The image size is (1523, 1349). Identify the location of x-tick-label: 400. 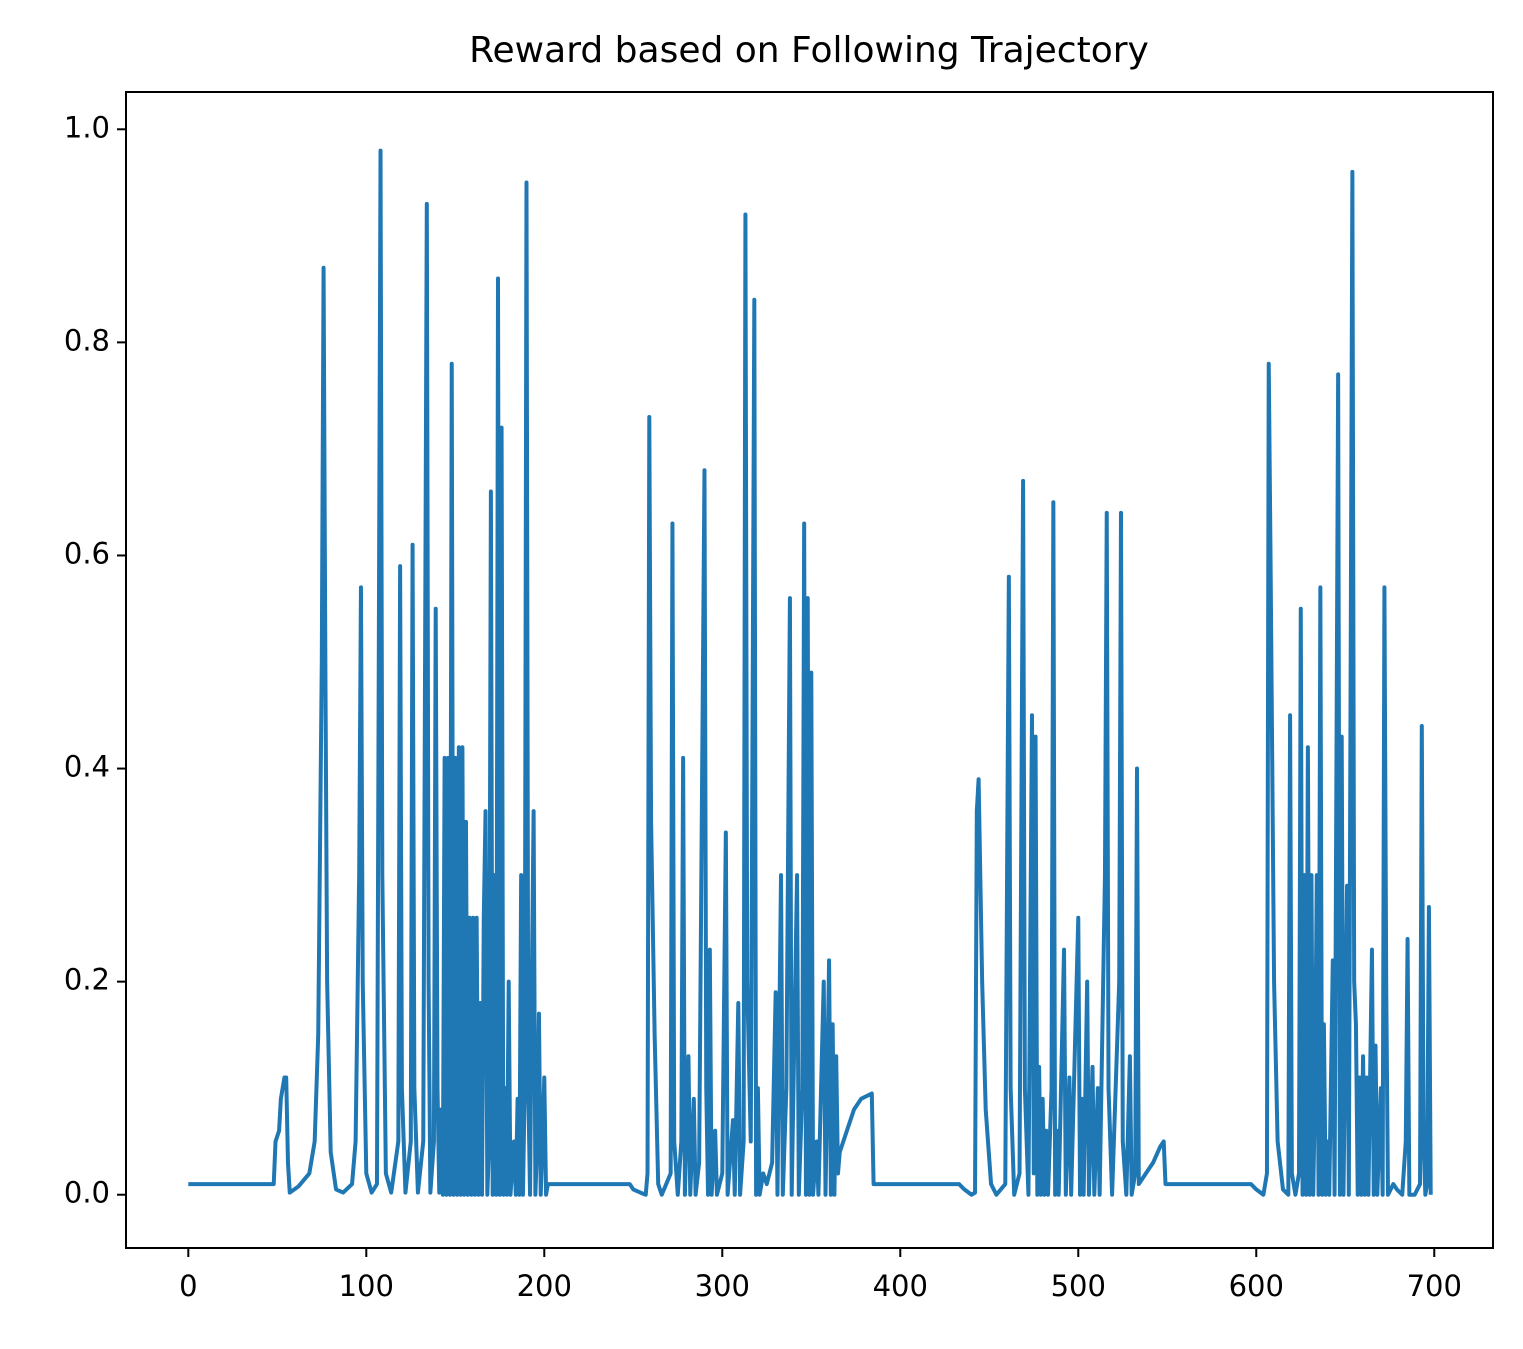
(900, 1286).